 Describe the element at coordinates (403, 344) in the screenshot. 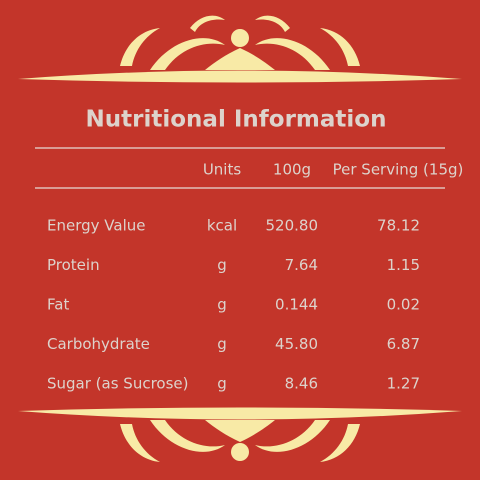

I see `value-serving: 6.87` at that location.